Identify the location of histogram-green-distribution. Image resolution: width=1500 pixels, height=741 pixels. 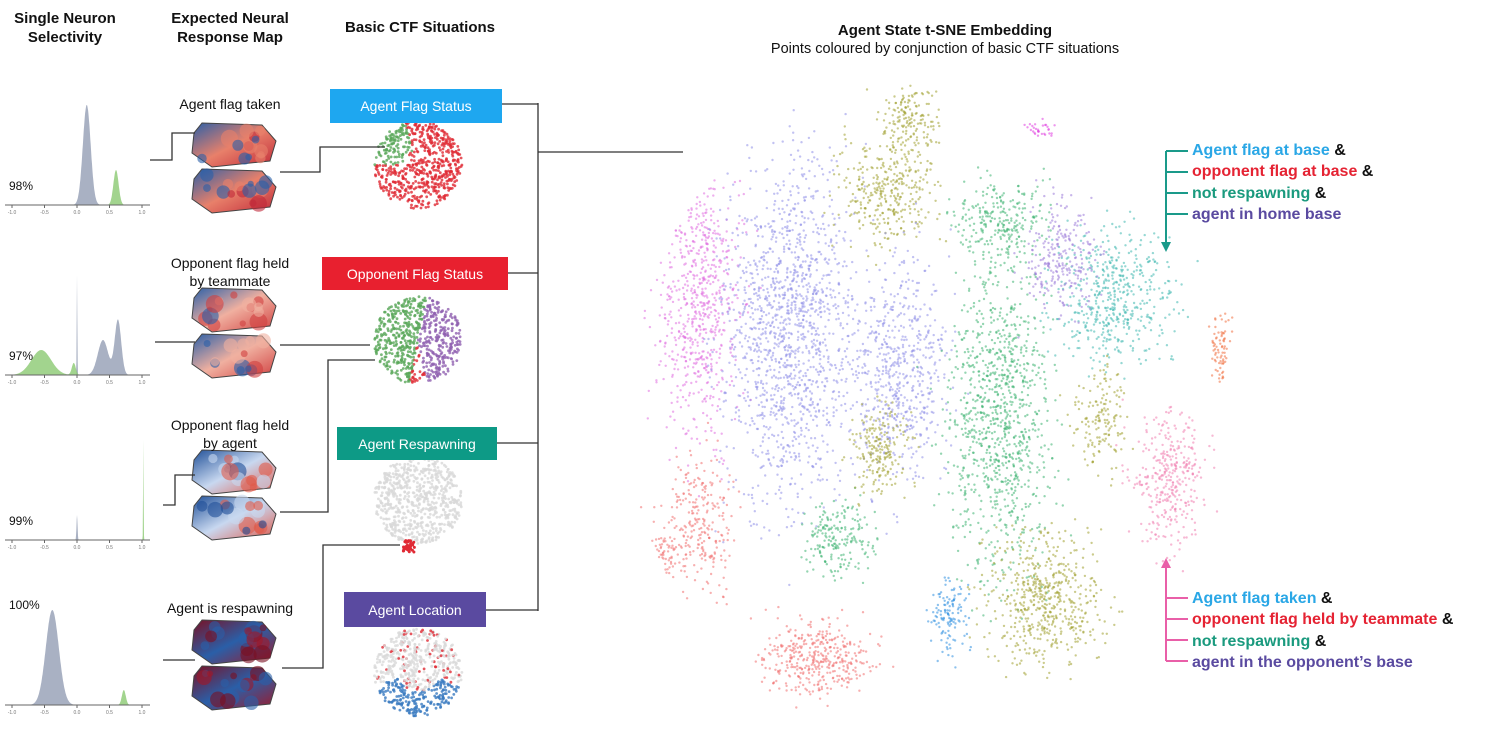
(80, 187).